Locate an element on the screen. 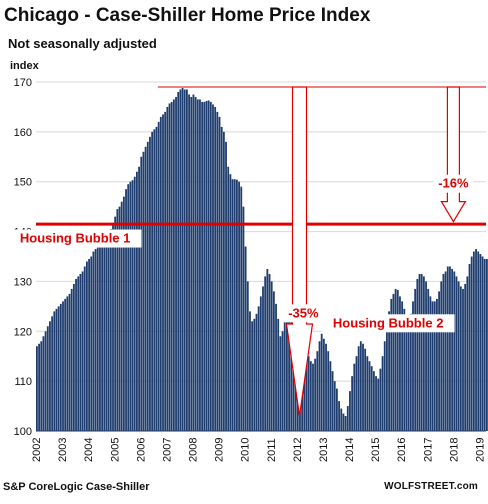  x-tick-label: 2003 is located at coordinates (63, 450).